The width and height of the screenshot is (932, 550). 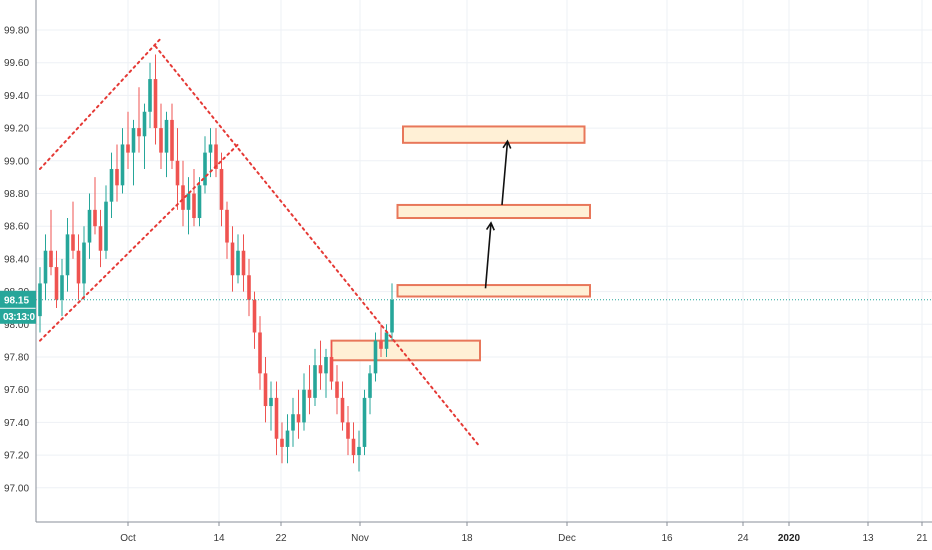 I want to click on price-tick-label: 98.60, so click(x=16, y=227).